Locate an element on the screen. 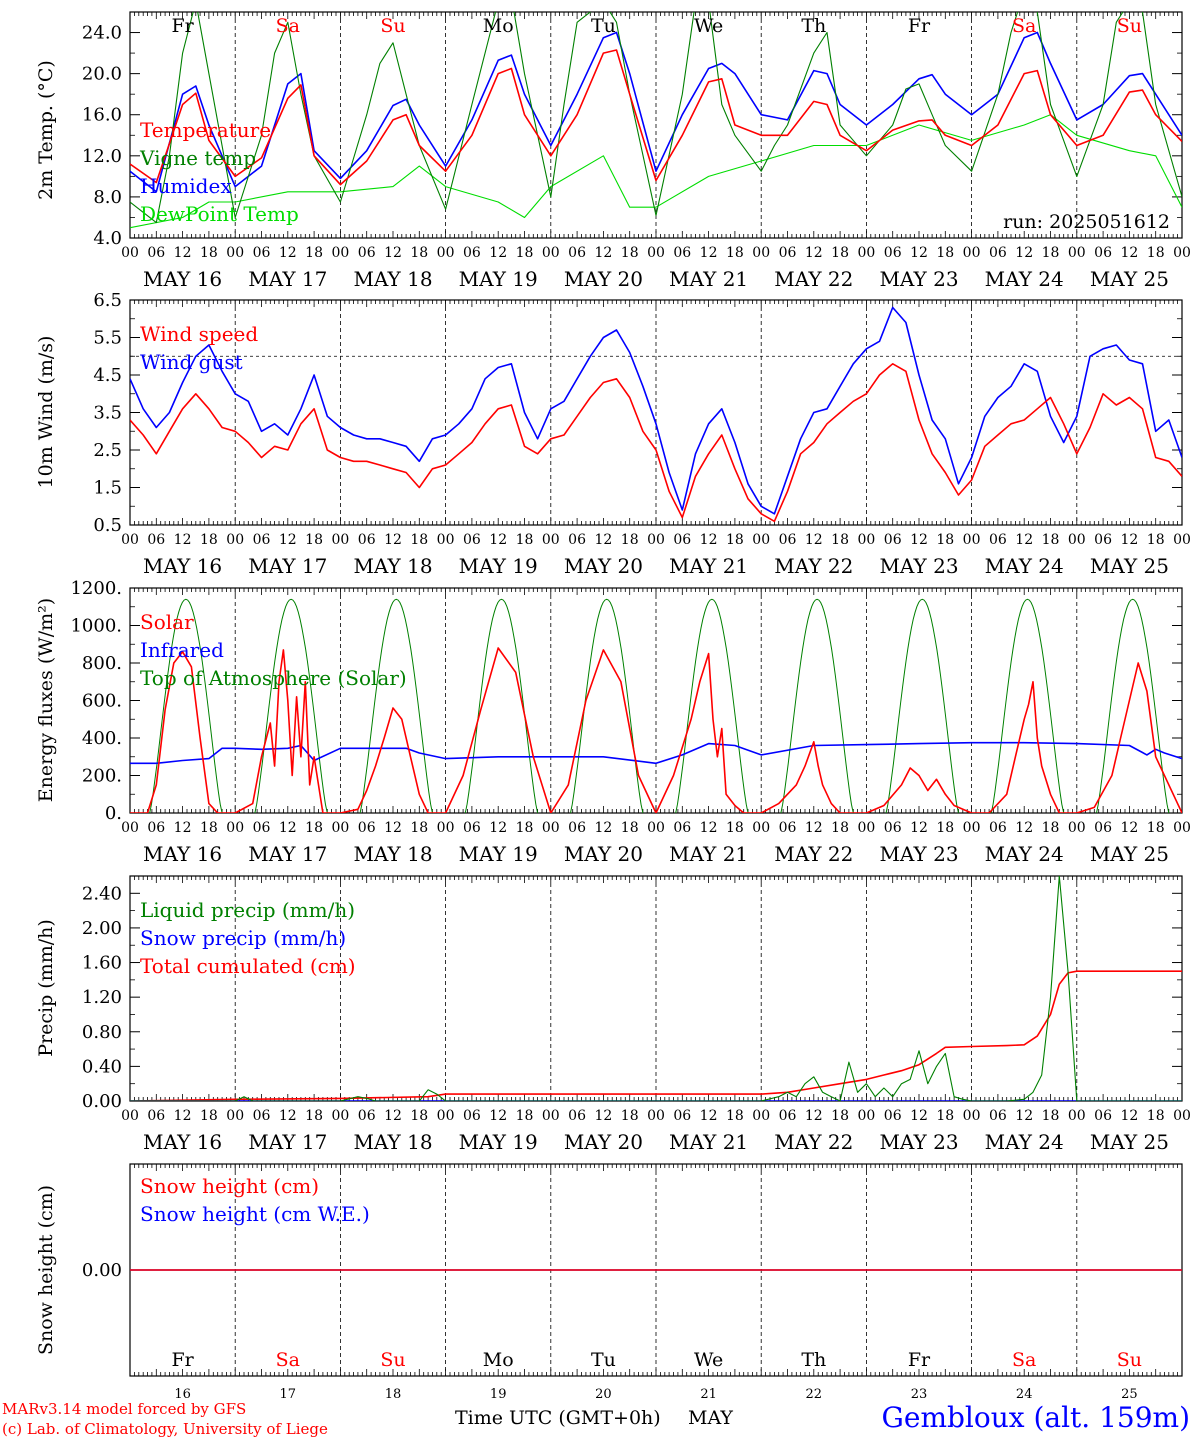  y-tick-label: 20.0 is located at coordinates (102, 74).